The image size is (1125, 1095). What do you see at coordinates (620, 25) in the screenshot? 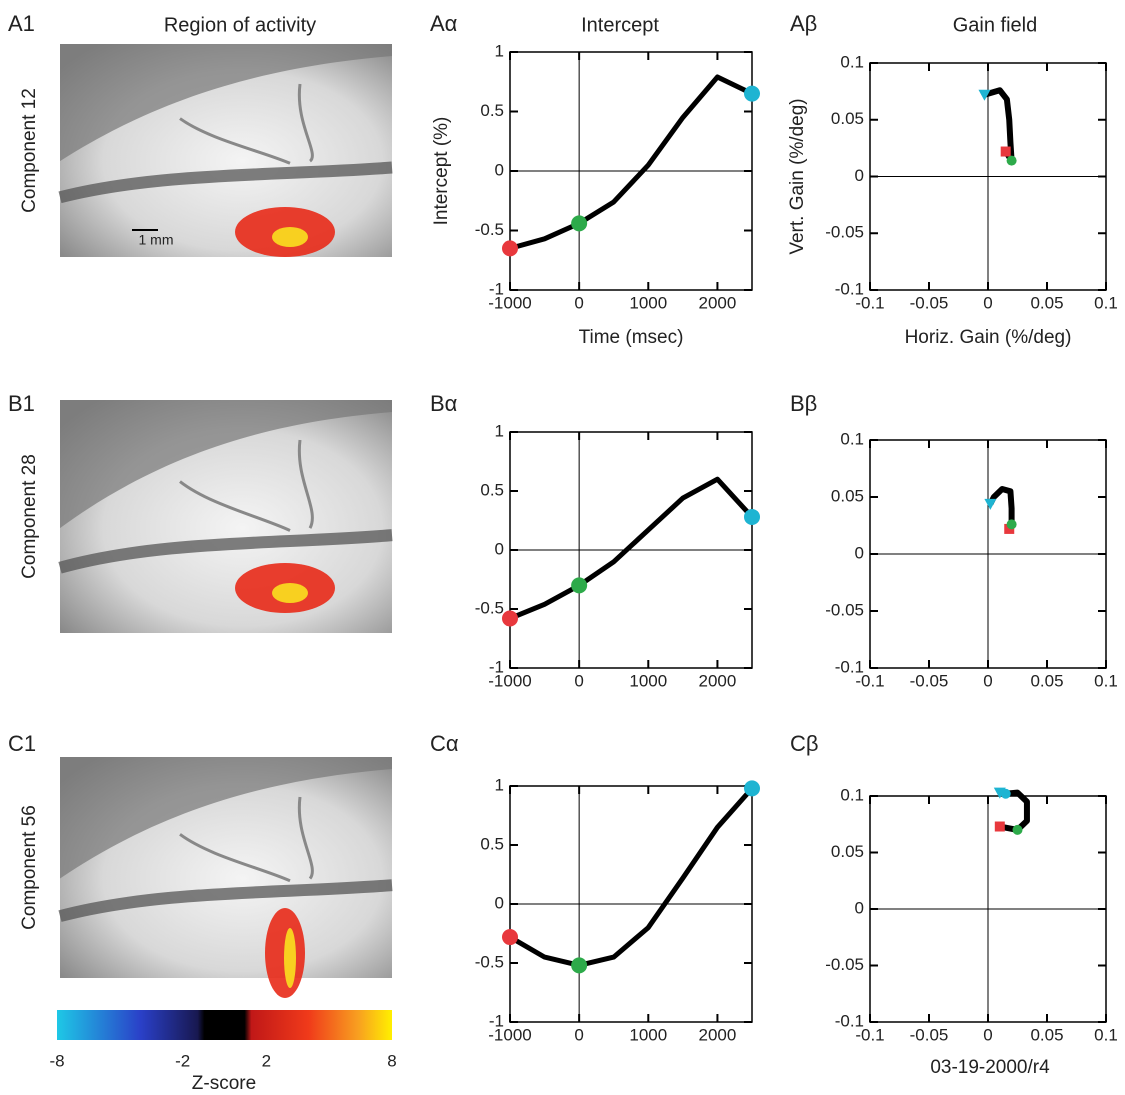
I see `column-title: Intercept` at bounding box center [620, 25].